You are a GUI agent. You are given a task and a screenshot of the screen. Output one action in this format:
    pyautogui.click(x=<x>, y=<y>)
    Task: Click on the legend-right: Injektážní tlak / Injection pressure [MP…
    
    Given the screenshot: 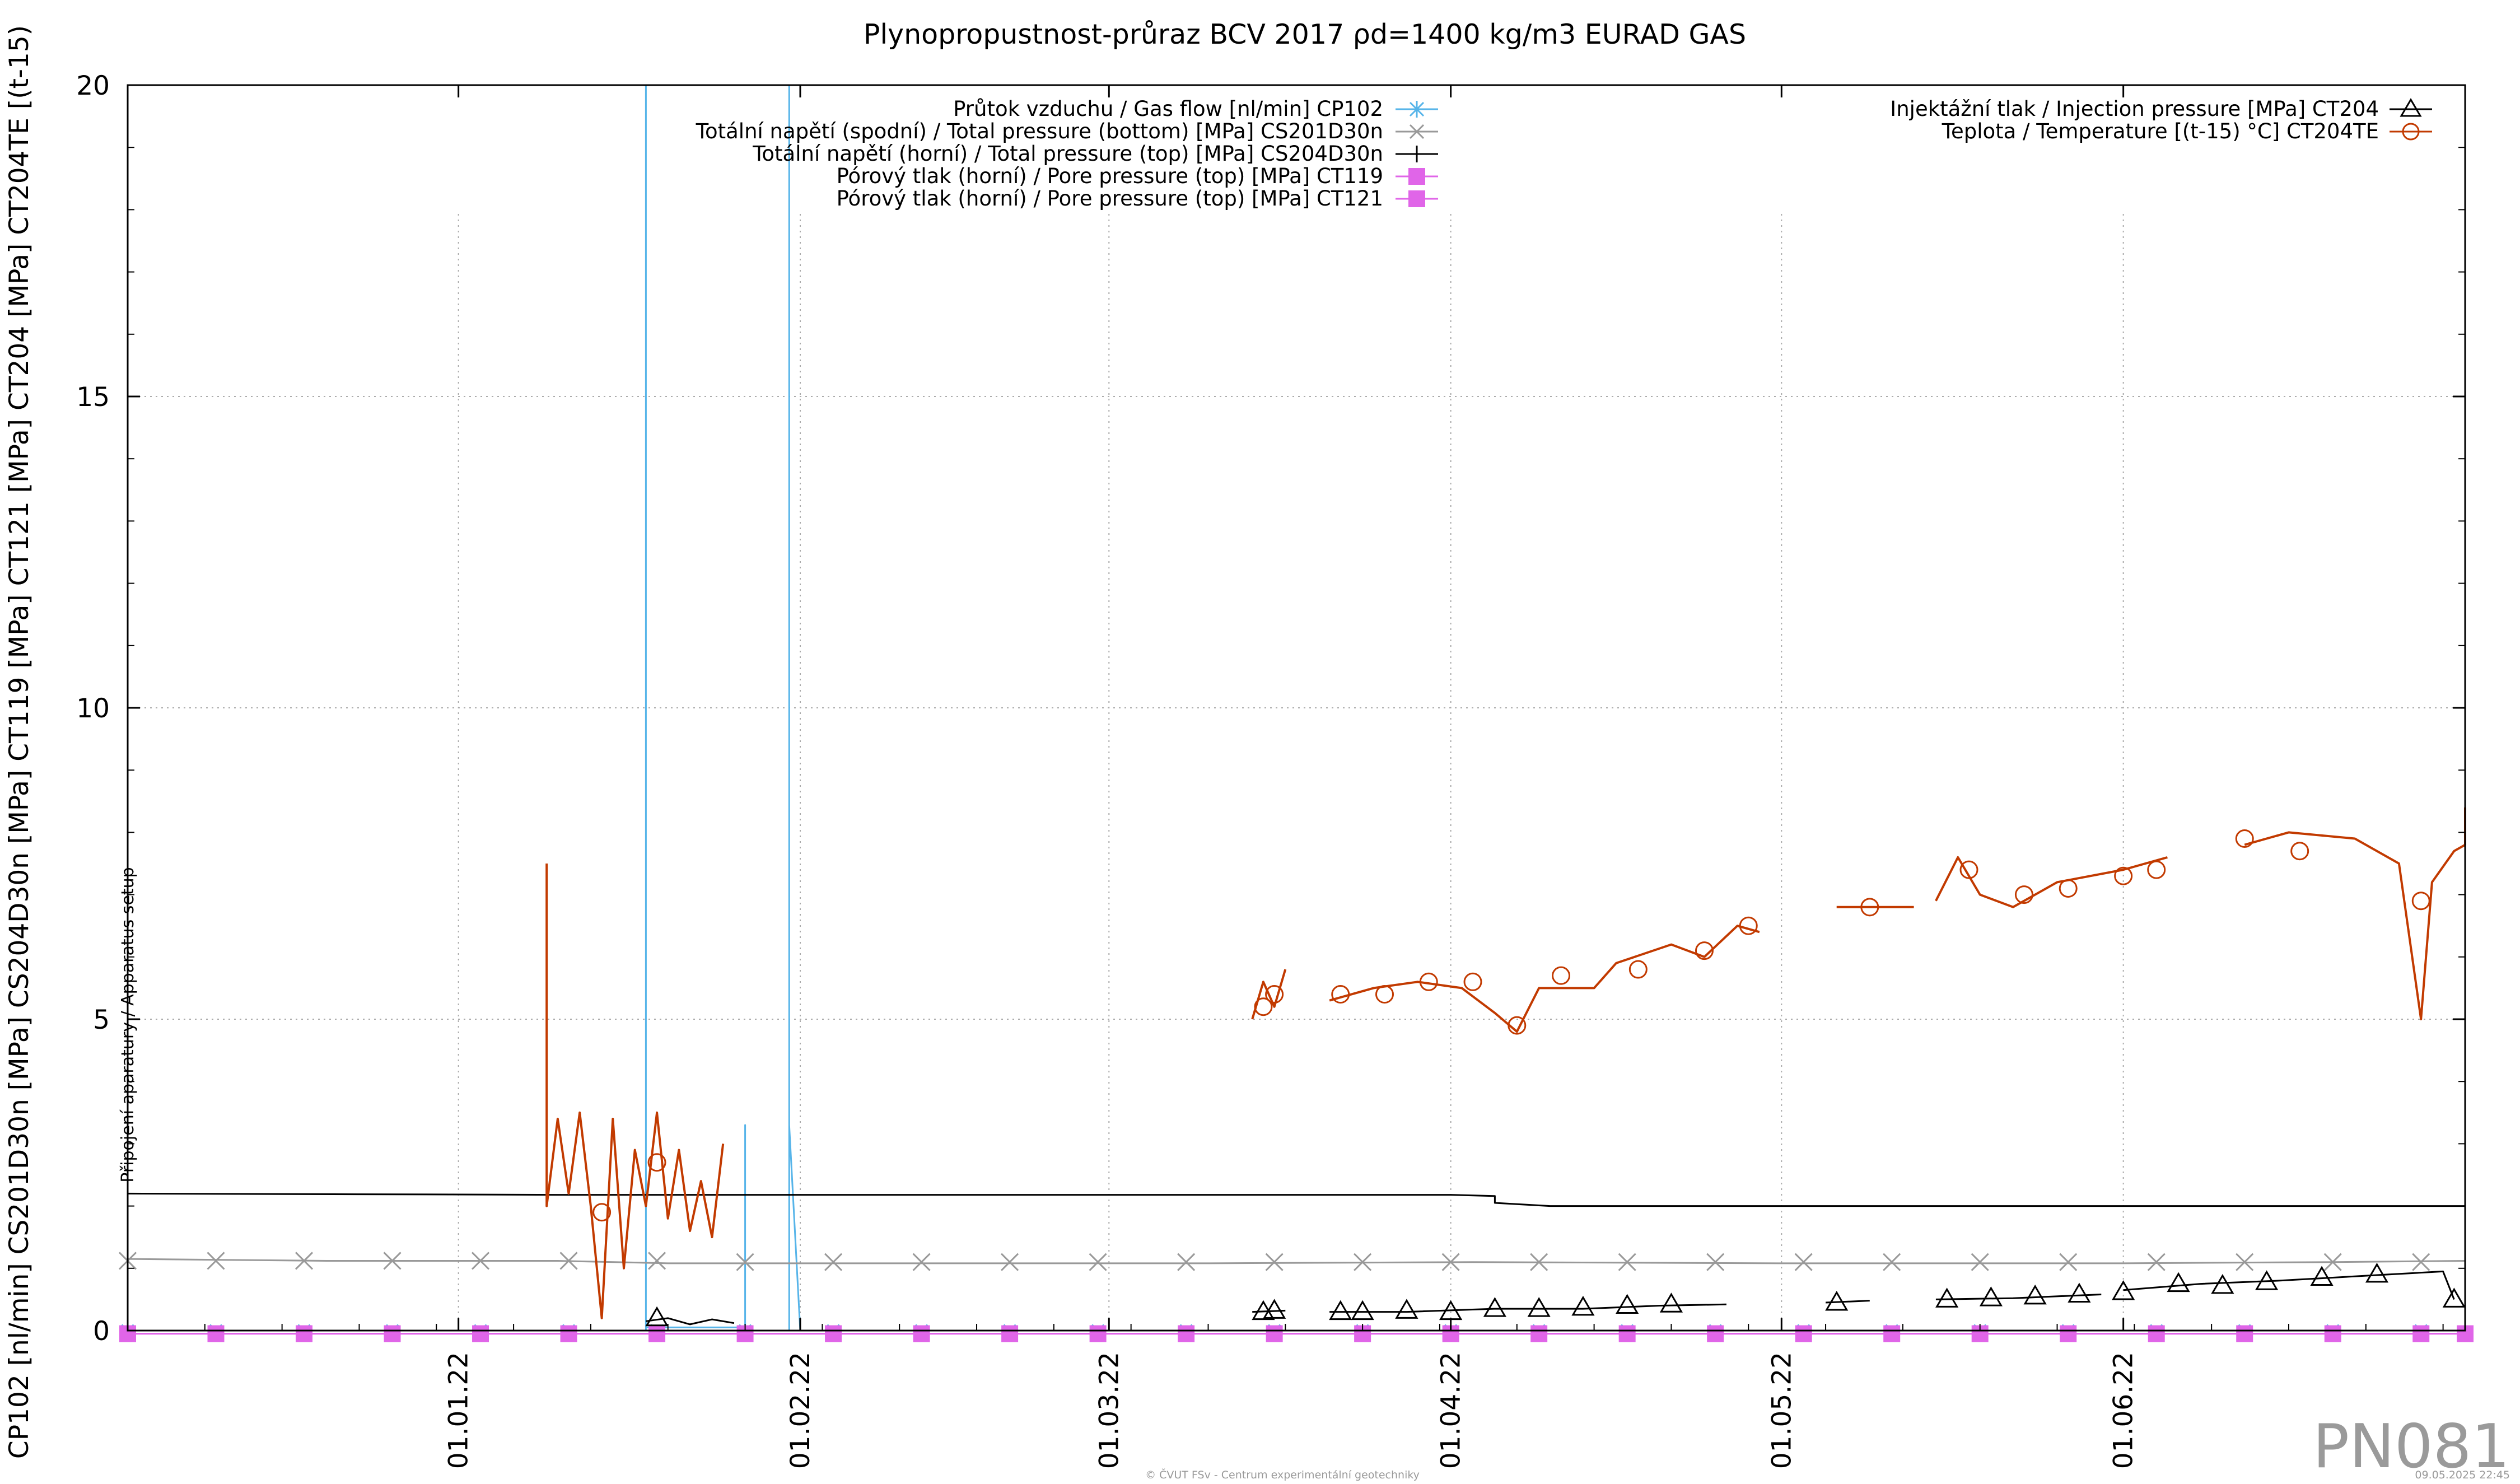 What is the action you would take?
    pyautogui.click(x=2161, y=120)
    